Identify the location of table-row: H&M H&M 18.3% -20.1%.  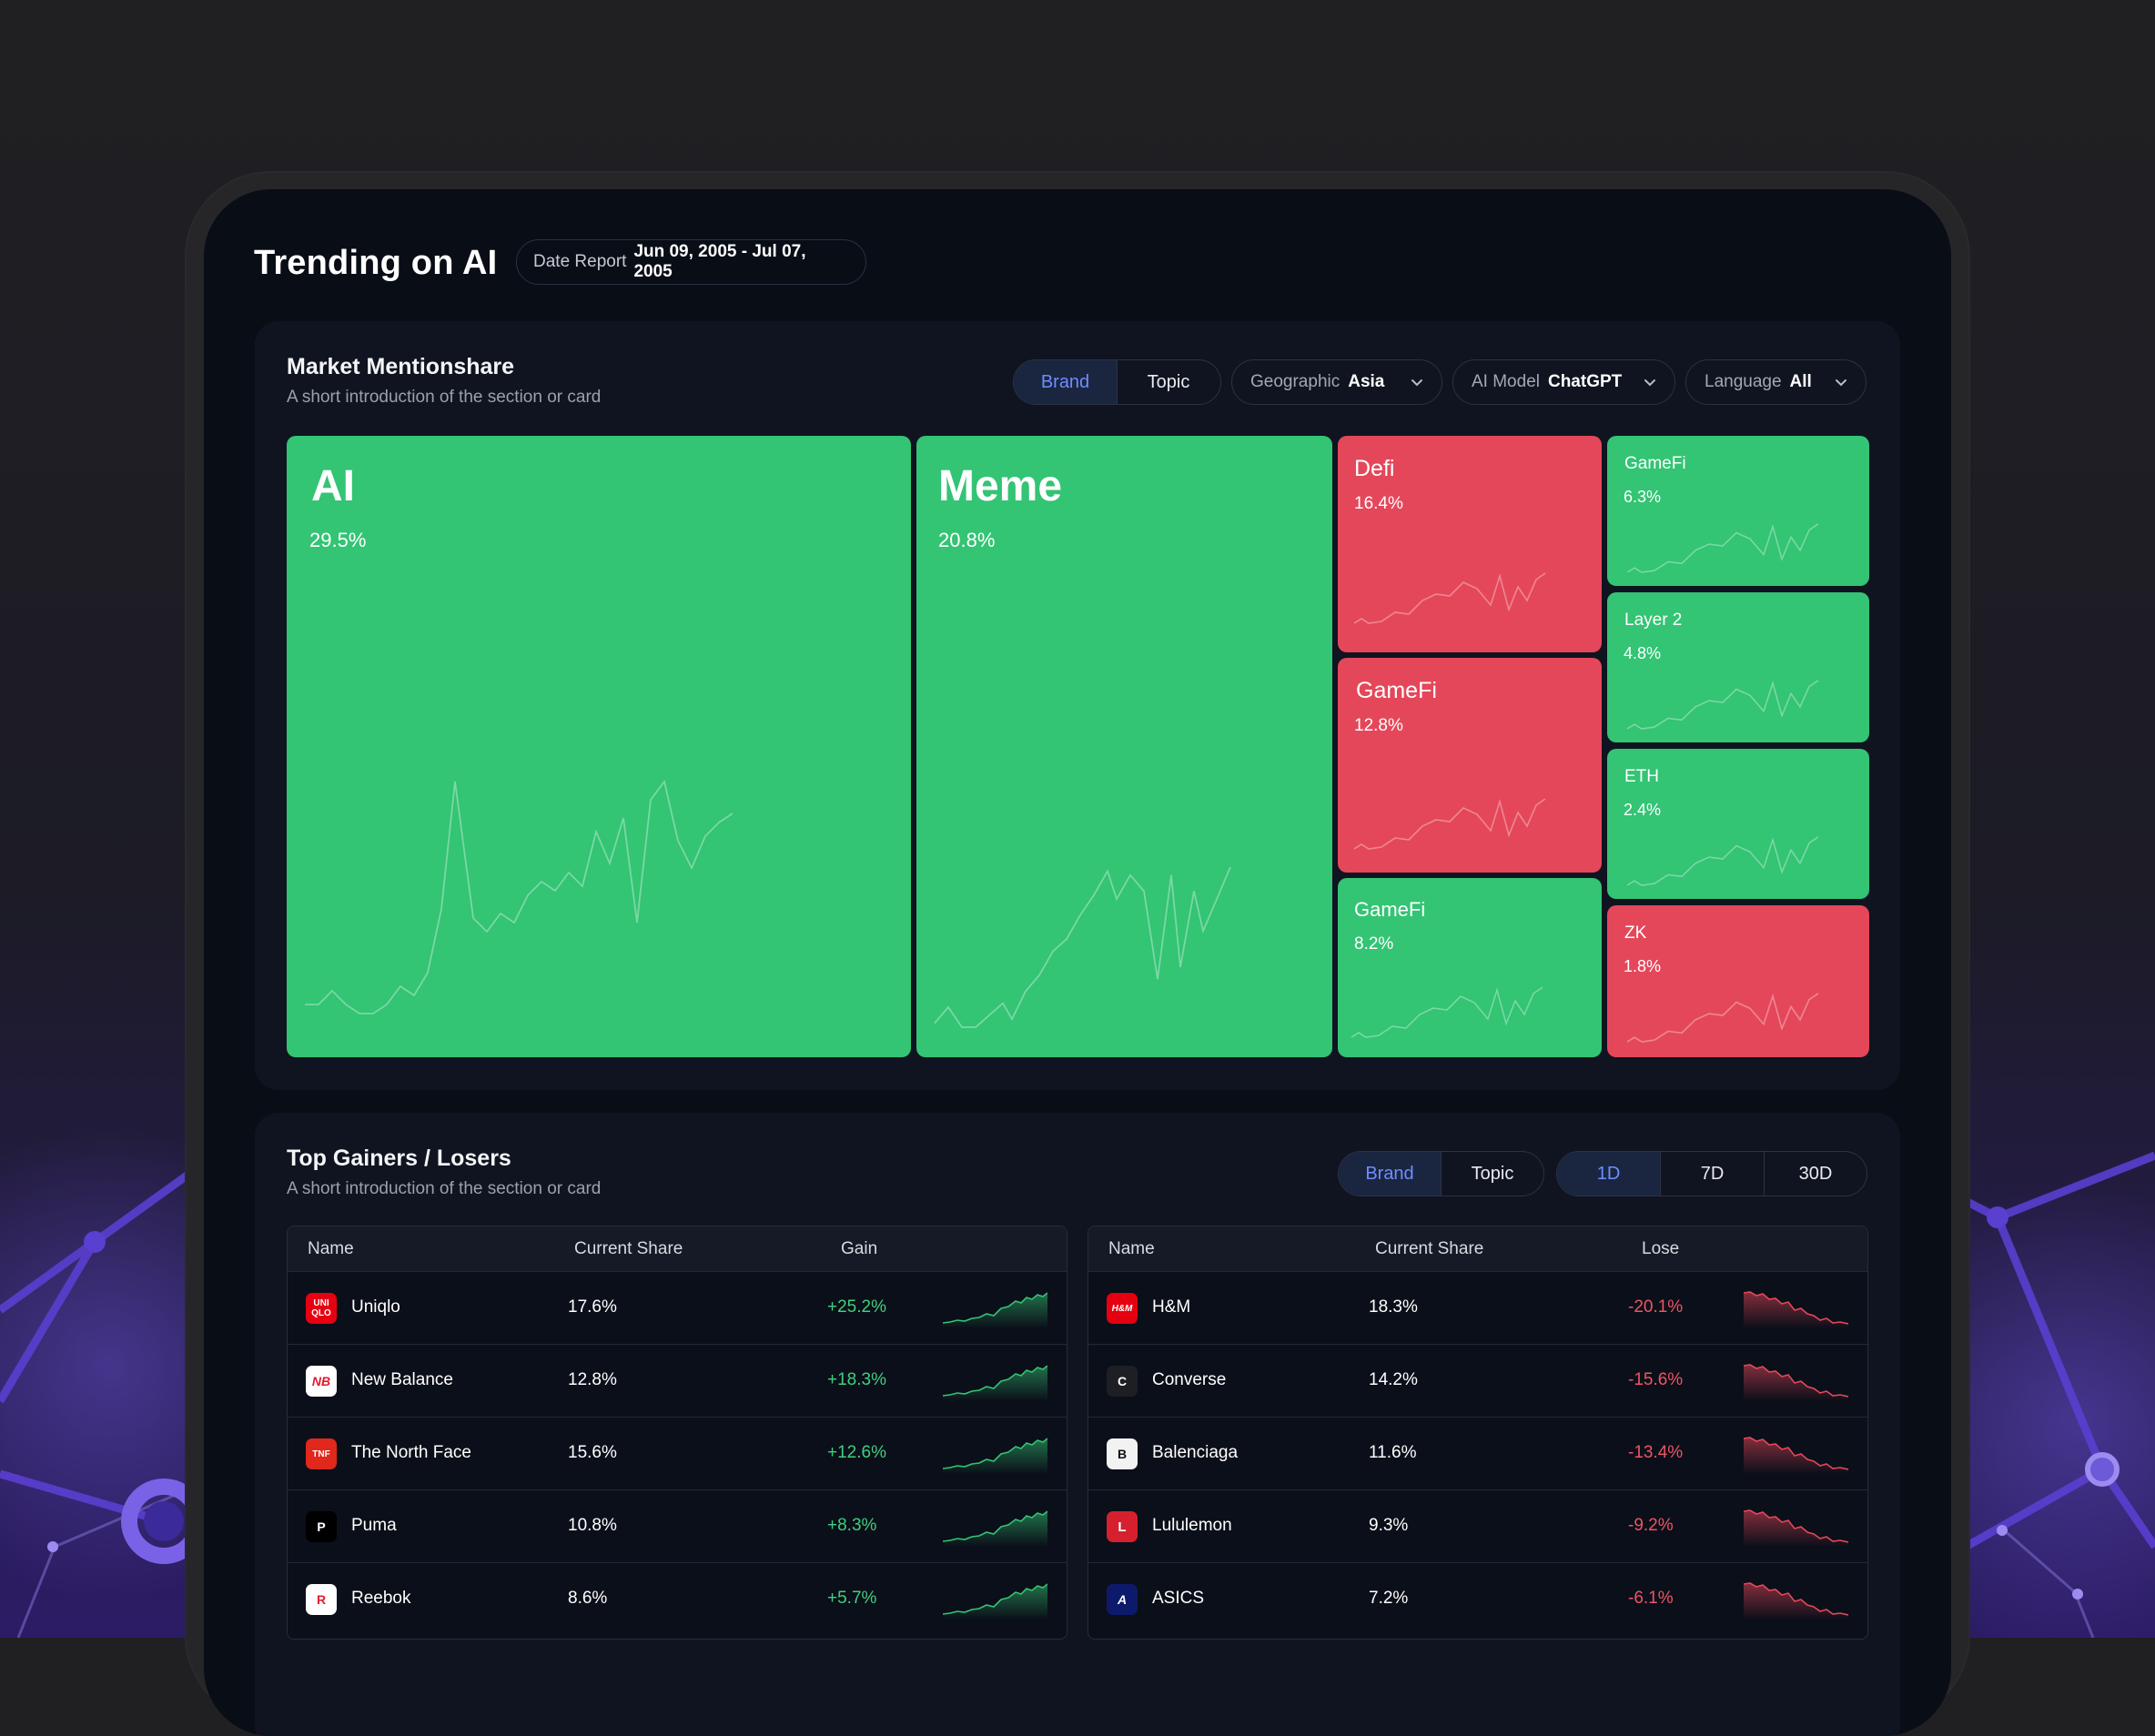
(1477, 1308).